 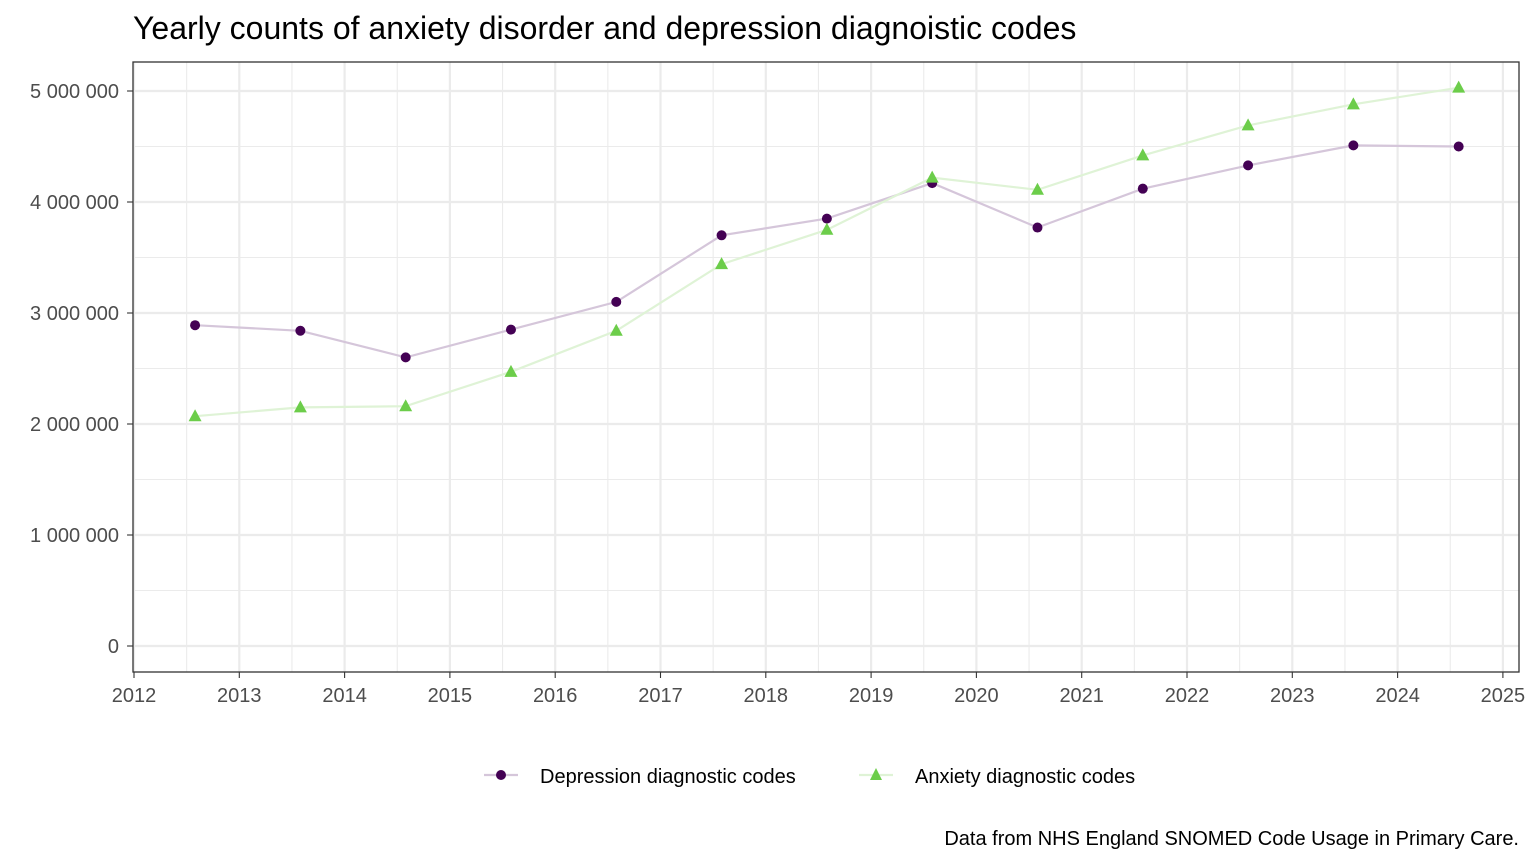 What do you see at coordinates (1292, 696) in the screenshot?
I see `x-tick-label: 2023` at bounding box center [1292, 696].